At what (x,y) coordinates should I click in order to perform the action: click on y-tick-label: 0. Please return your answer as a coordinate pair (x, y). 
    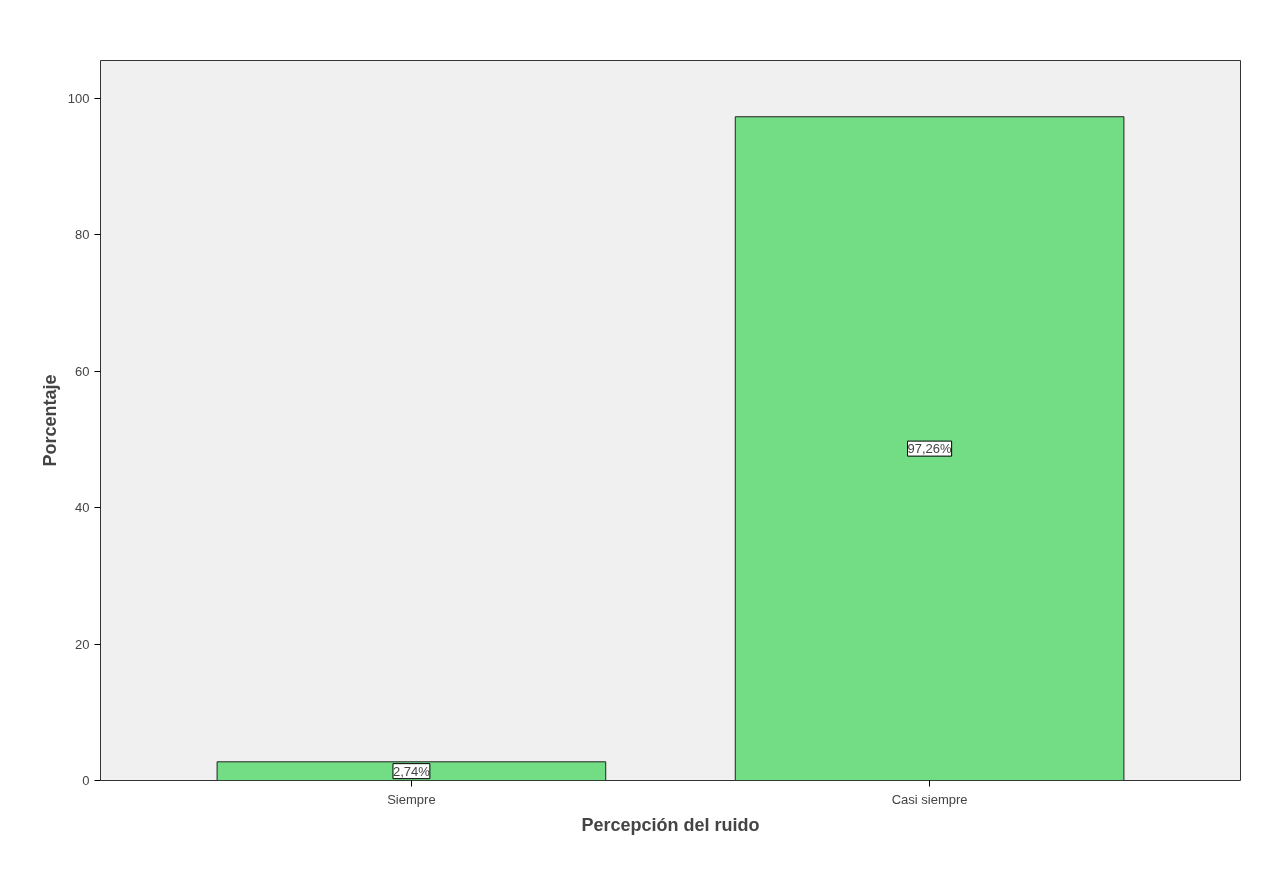
    Looking at the image, I should click on (86, 780).